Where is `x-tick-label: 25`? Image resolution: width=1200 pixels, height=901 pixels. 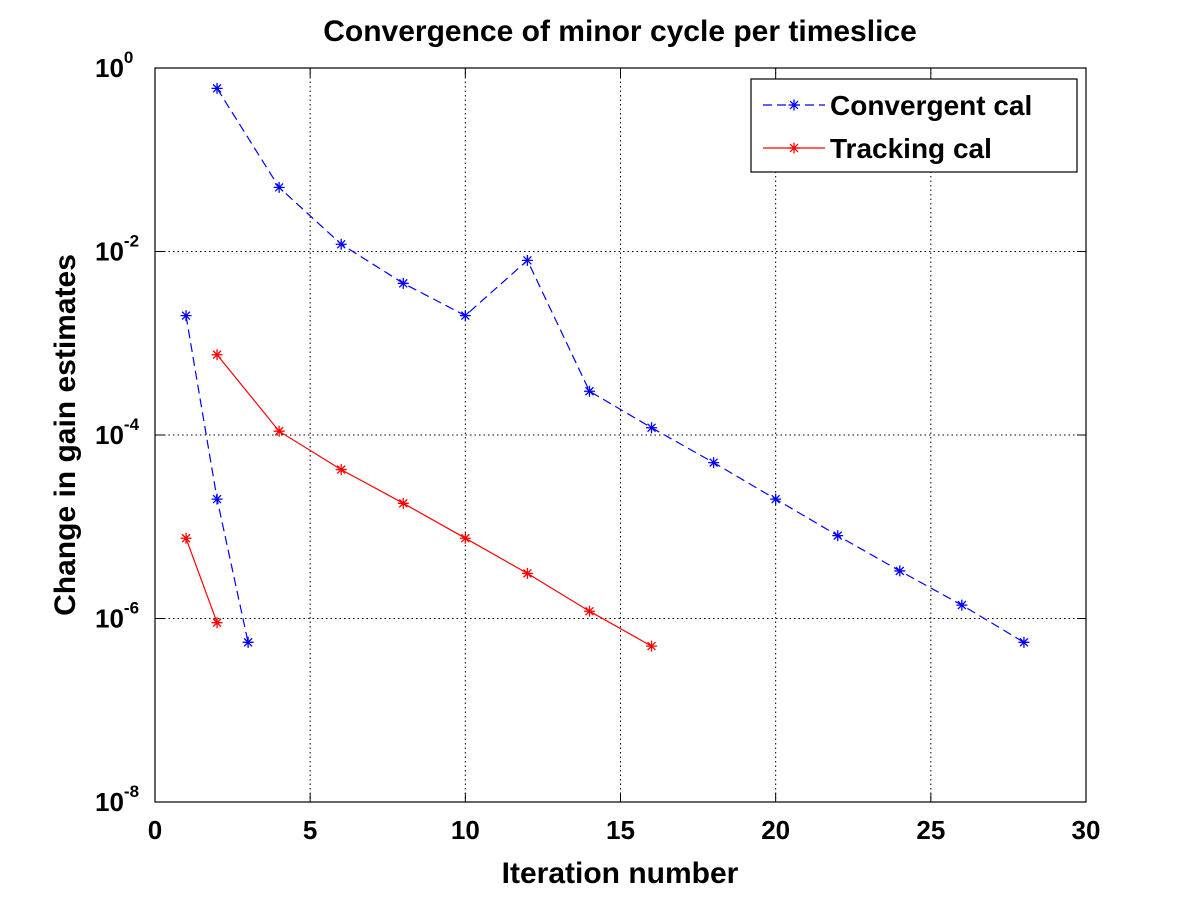 x-tick-label: 25 is located at coordinates (930, 830).